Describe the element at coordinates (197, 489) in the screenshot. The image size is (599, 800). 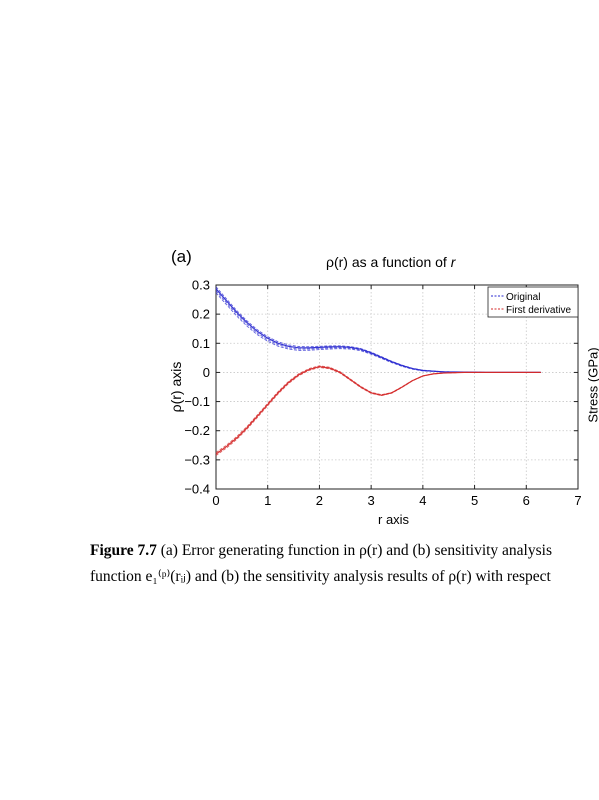
I see `y-tick-label: −0.4` at that location.